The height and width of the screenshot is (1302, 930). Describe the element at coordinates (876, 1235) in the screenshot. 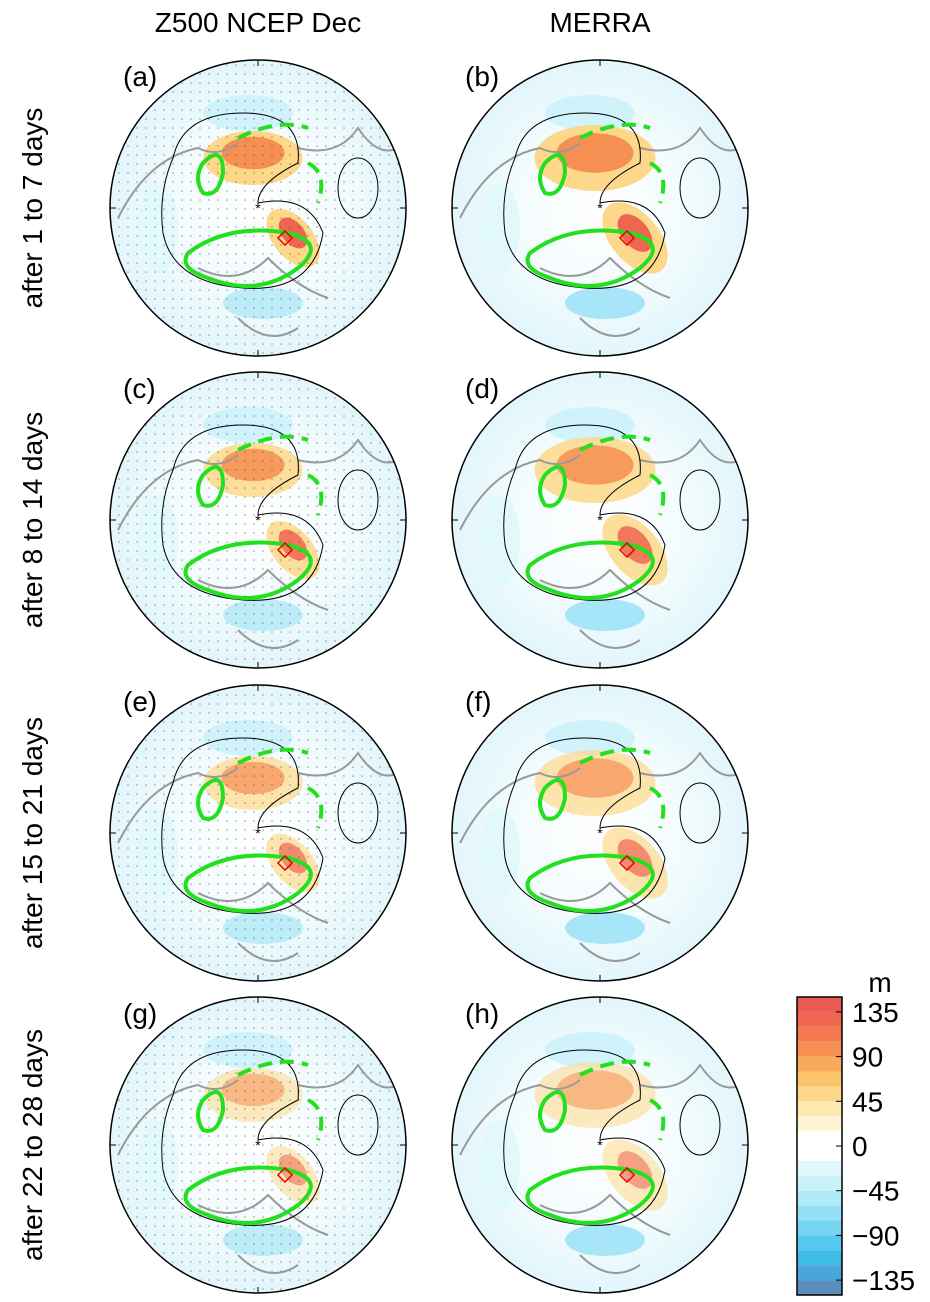

I see `colorbar-tick-label: −90` at that location.